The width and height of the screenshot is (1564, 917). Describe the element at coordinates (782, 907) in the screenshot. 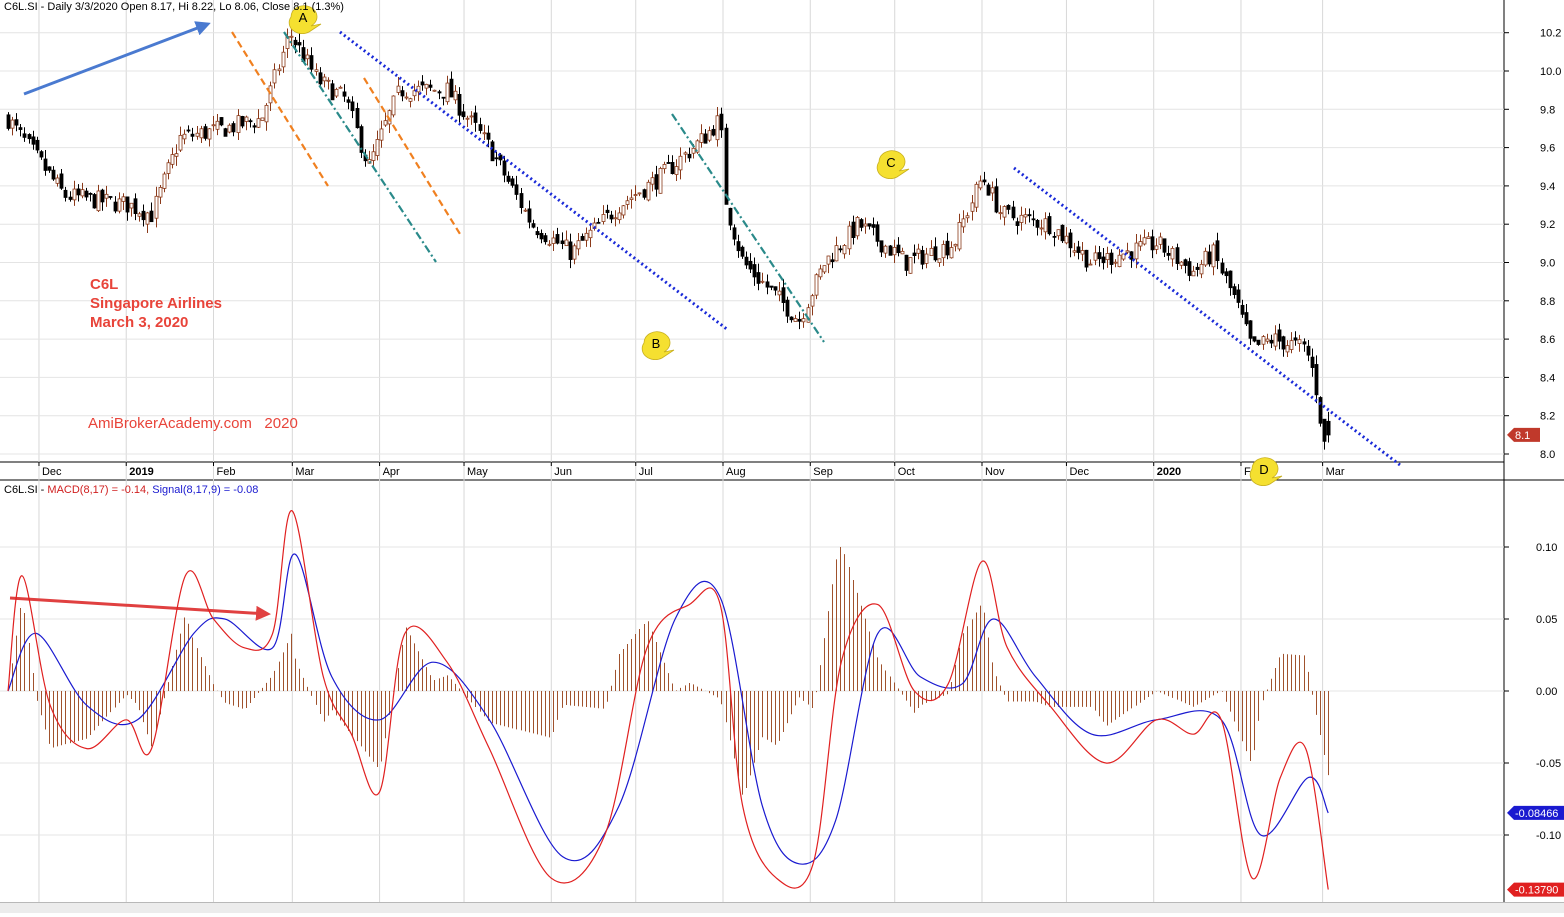

I see `sheet-tab-bar` at that location.